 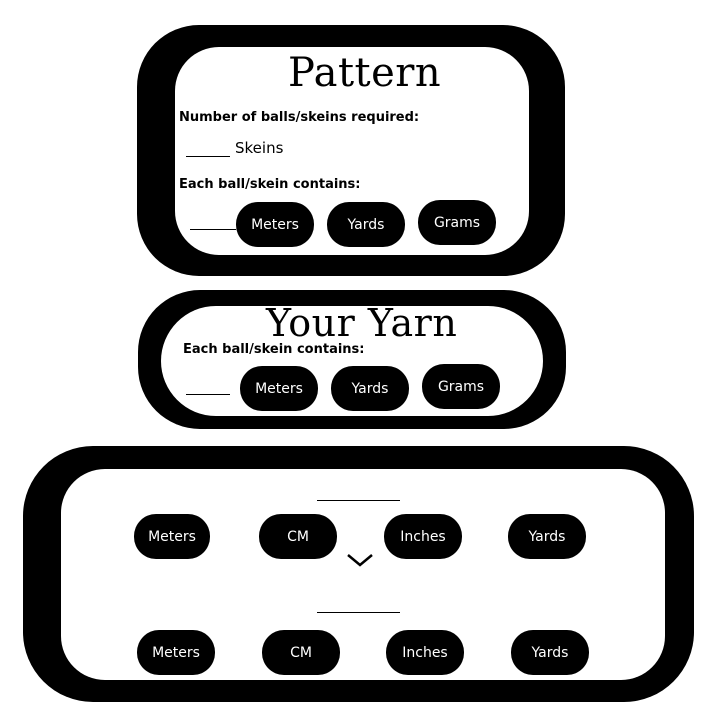 What do you see at coordinates (172, 536) in the screenshot?
I see `from-unit-meters-button: Meters` at bounding box center [172, 536].